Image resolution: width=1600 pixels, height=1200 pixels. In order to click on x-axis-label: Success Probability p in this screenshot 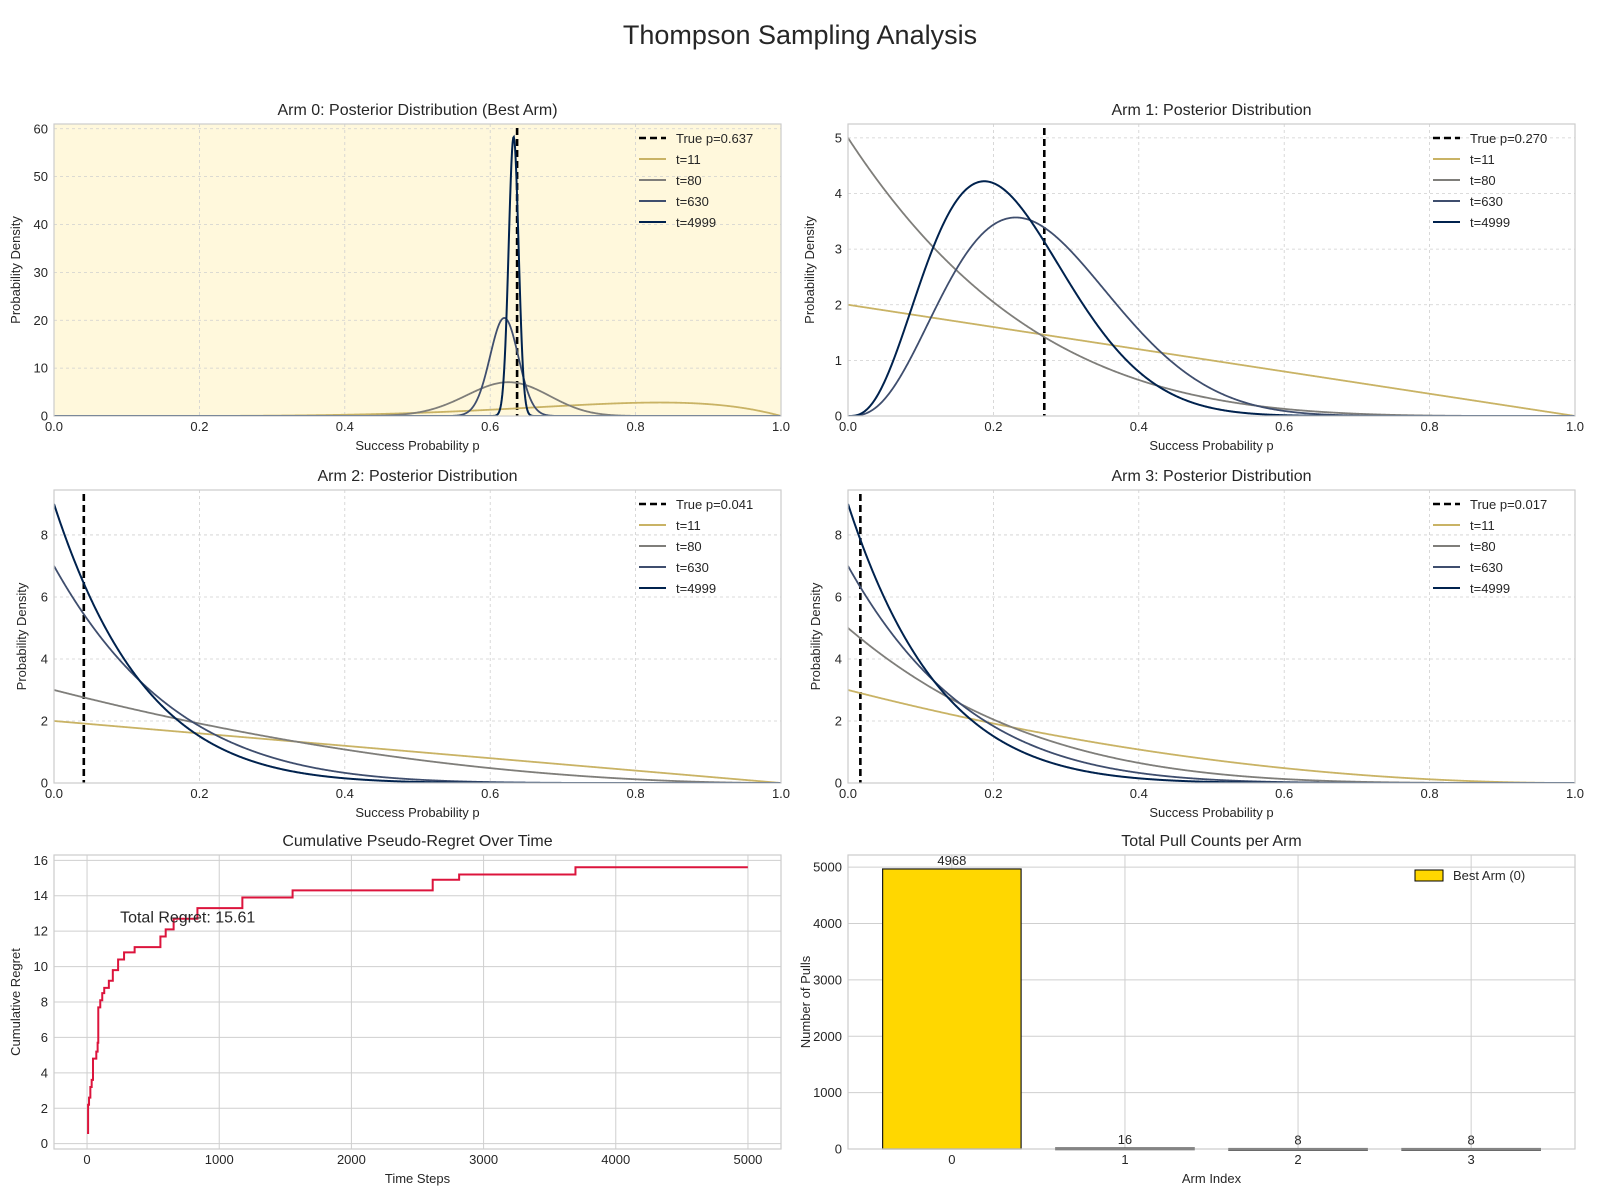, I will do `click(1211, 445)`.